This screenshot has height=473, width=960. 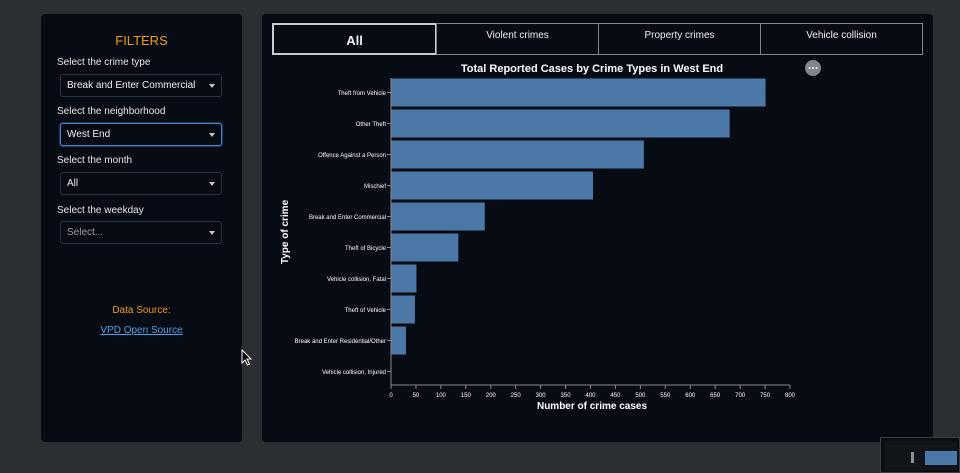 What do you see at coordinates (466, 396) in the screenshot?
I see `x-tick-label: 150` at bounding box center [466, 396].